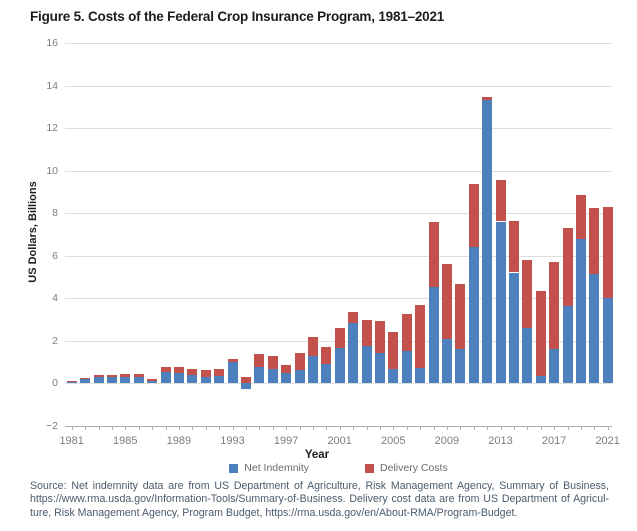 This screenshot has height=531, width=637. I want to click on x-tick-label-2013: 2013, so click(500, 440).